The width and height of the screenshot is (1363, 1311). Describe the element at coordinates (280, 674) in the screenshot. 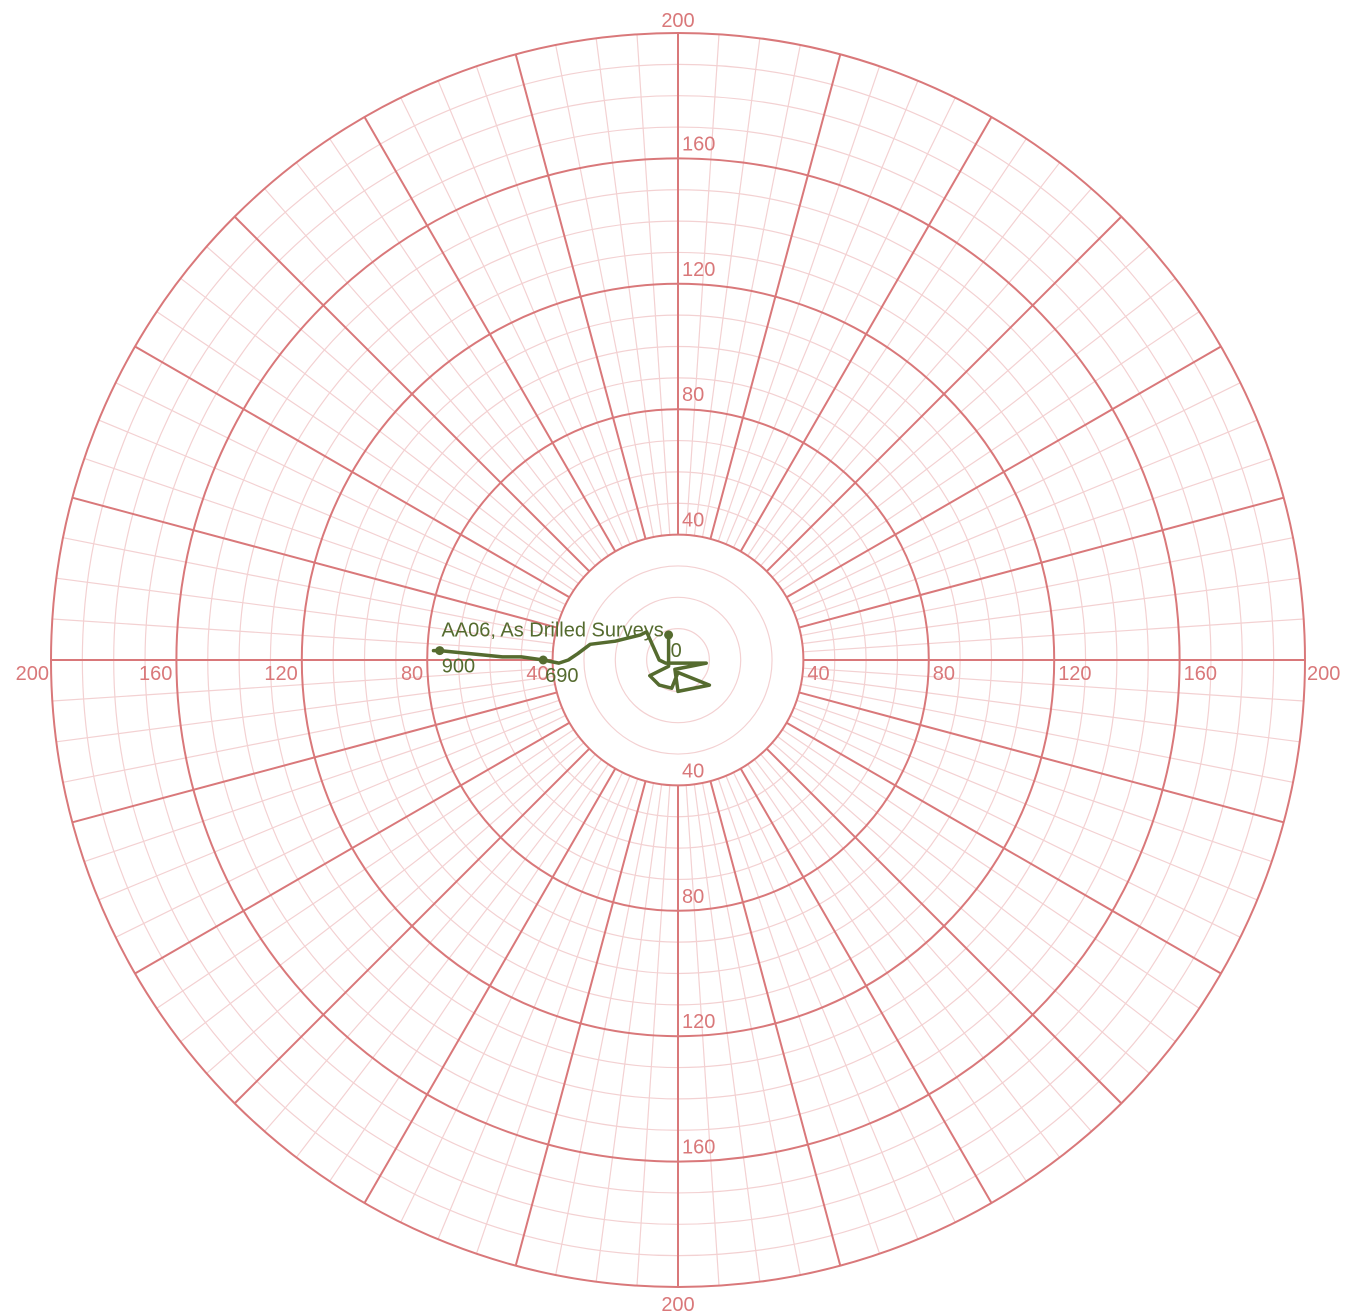

I see `tick-label-left: 120` at that location.